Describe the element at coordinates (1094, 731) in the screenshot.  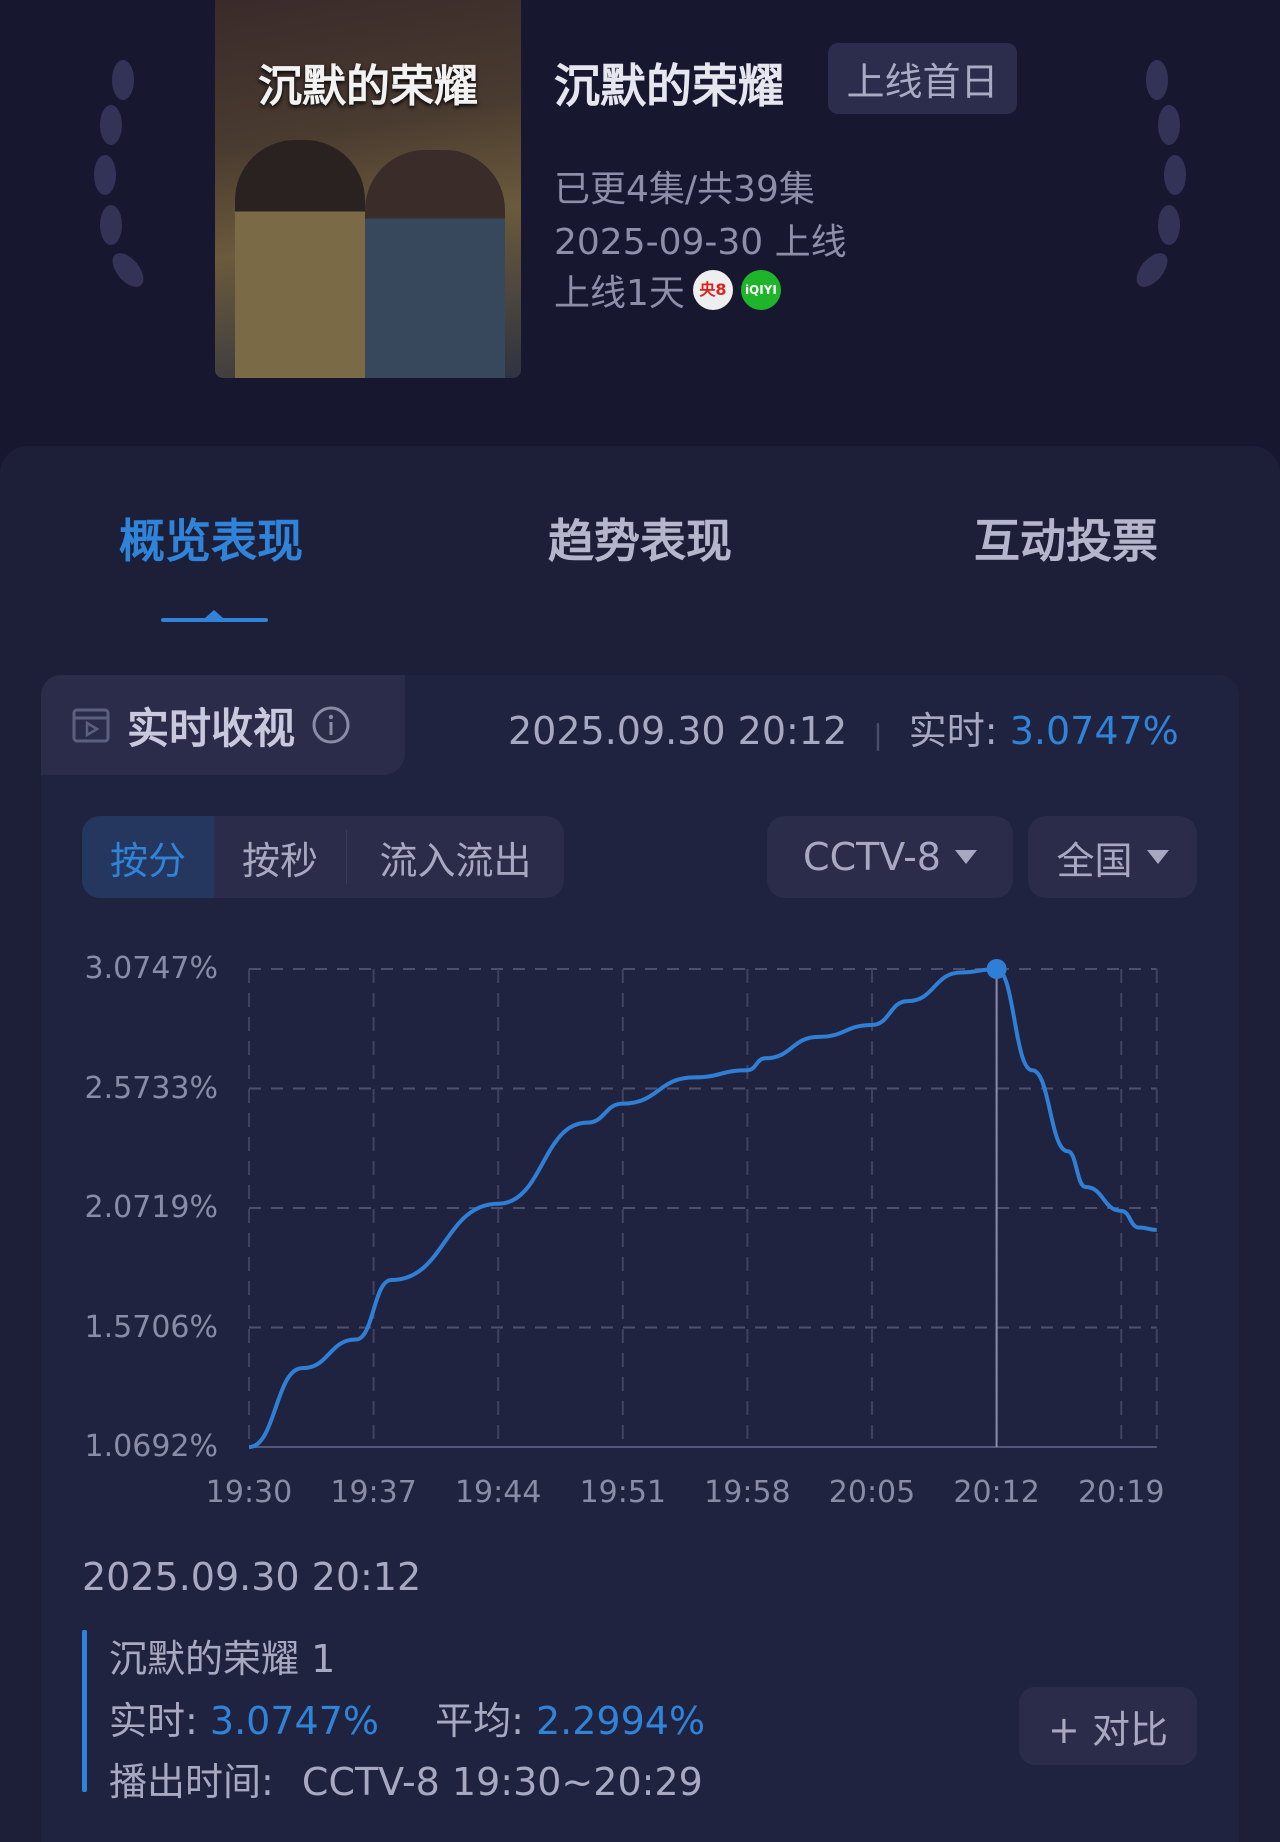
I see `realtime-value: 3.0747%` at that location.